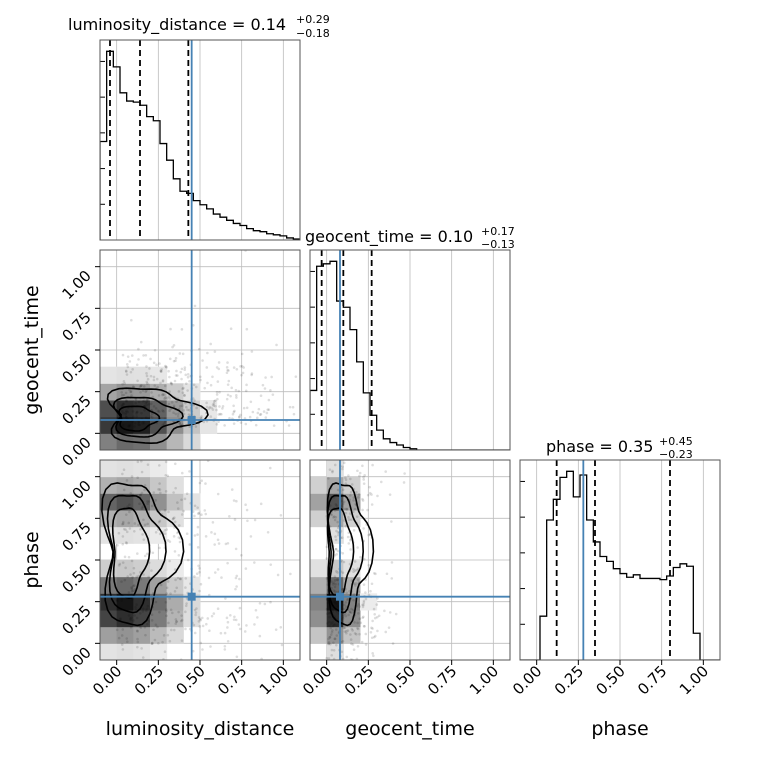 The height and width of the screenshot is (760, 760). I want to click on title-text: geocent_time = 0.10, so click(389, 237).